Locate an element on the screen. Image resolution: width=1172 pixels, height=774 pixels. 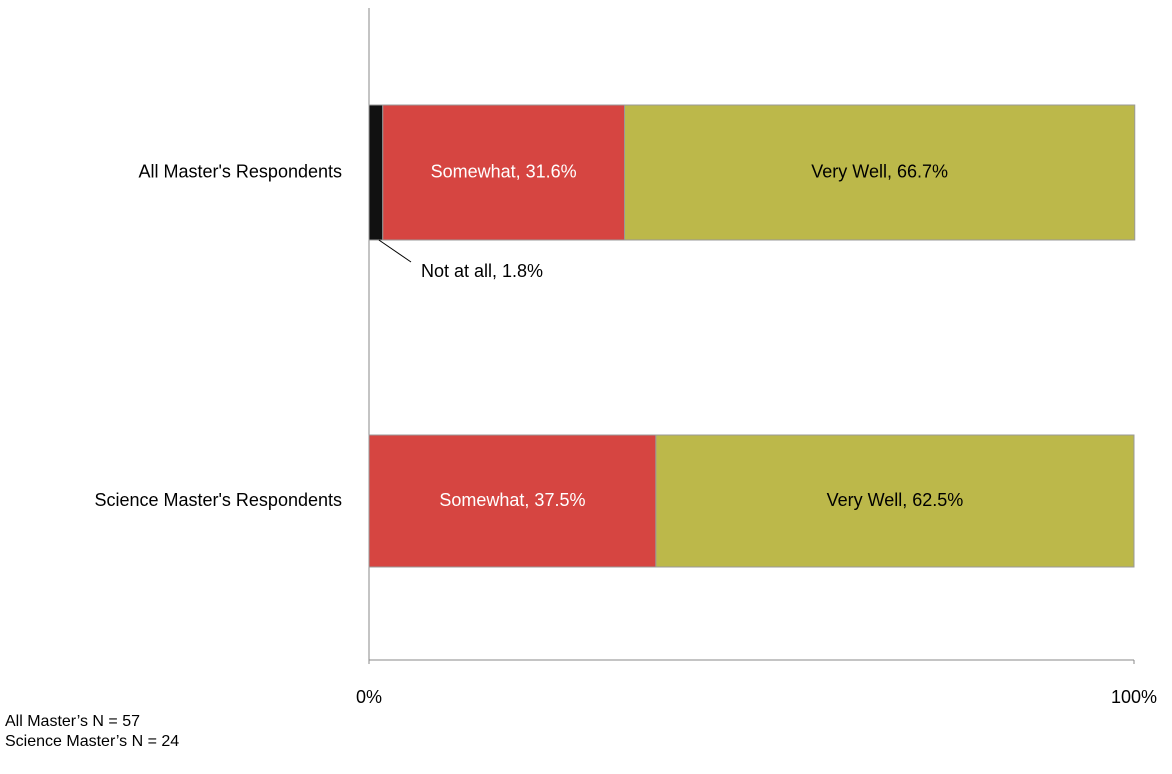
data-label: Somewhat, 37.5% is located at coordinates (512, 500).